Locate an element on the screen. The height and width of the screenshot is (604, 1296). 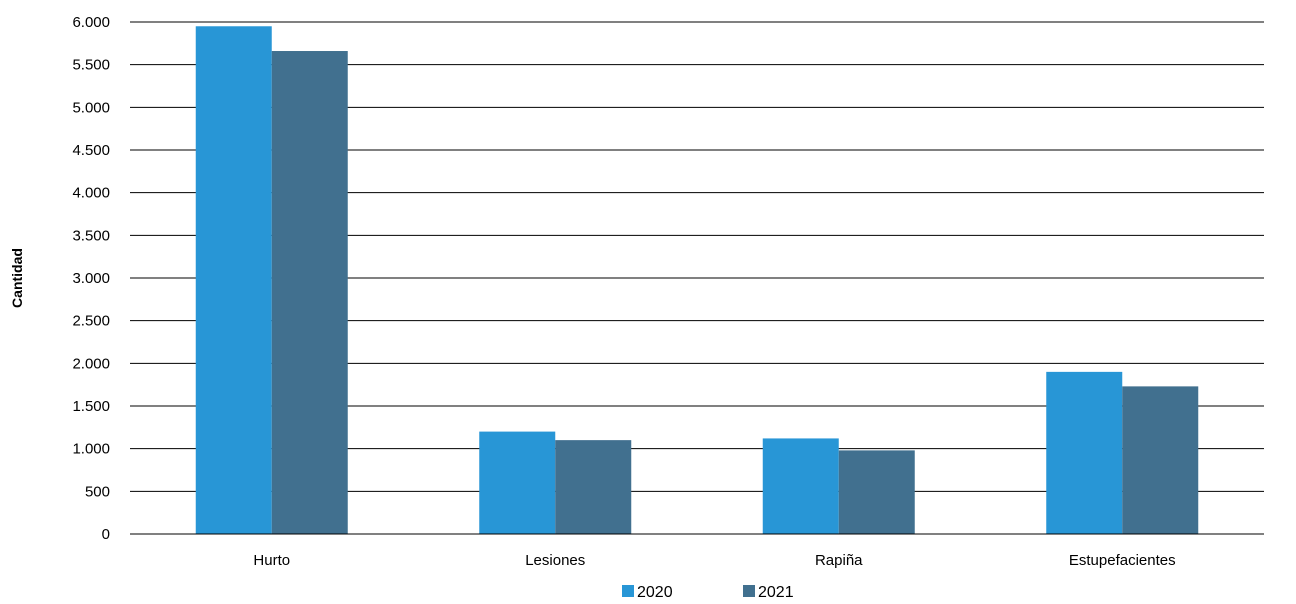
y-tick-label: 2.500 is located at coordinates (91, 321).